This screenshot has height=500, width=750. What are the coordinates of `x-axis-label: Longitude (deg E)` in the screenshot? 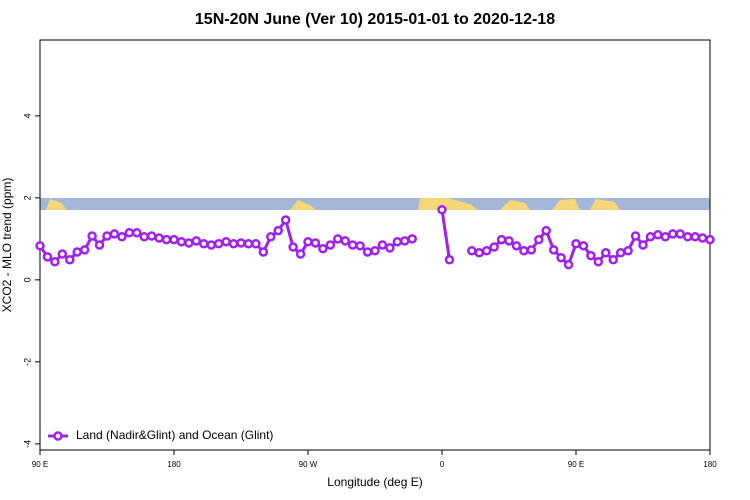 It's located at (374, 482).